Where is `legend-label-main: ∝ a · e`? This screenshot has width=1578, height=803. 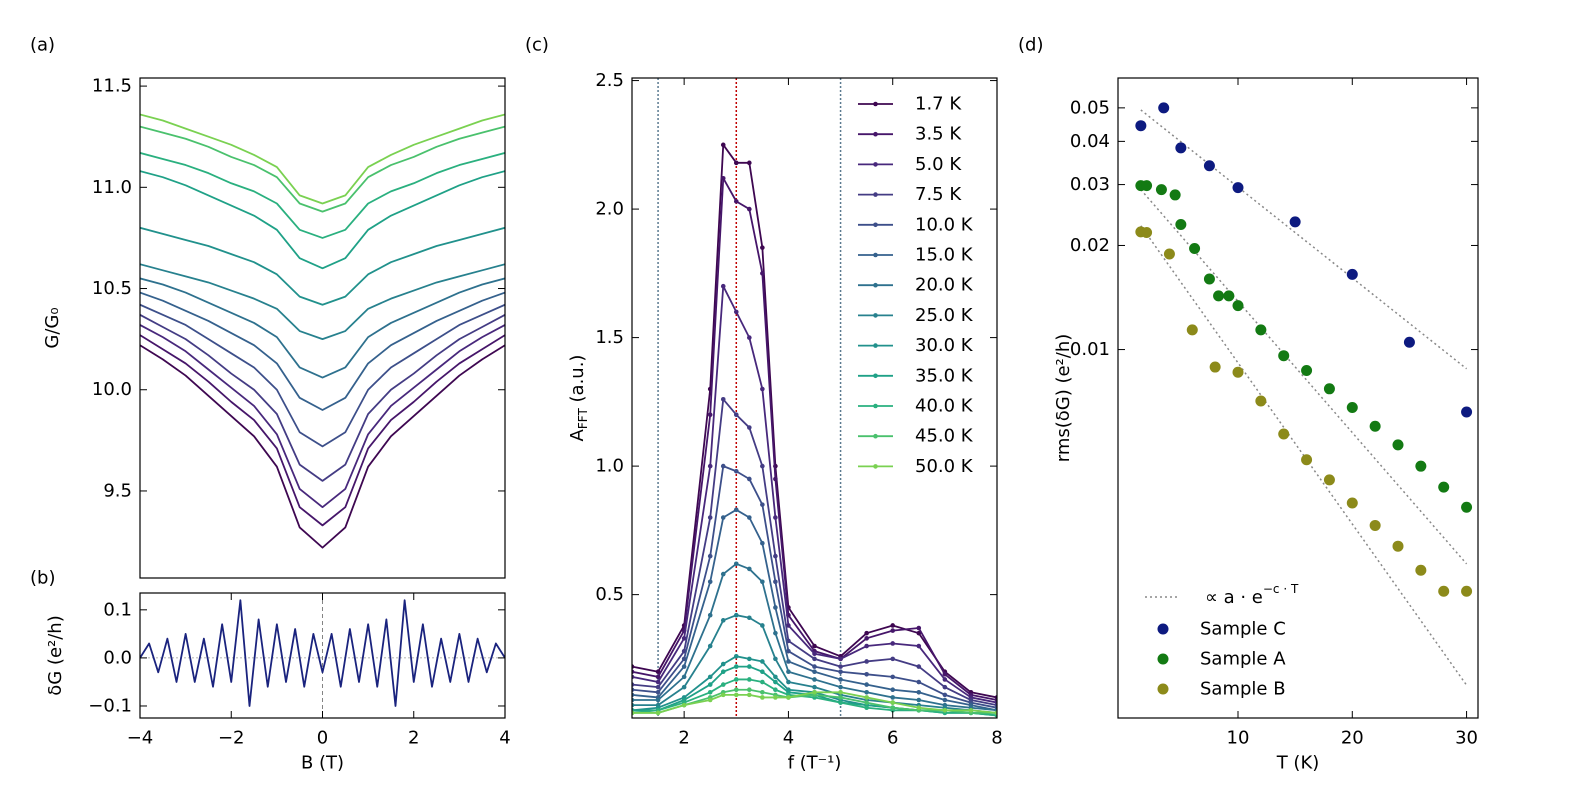 legend-label-main: ∝ a · e is located at coordinates (1234, 597).